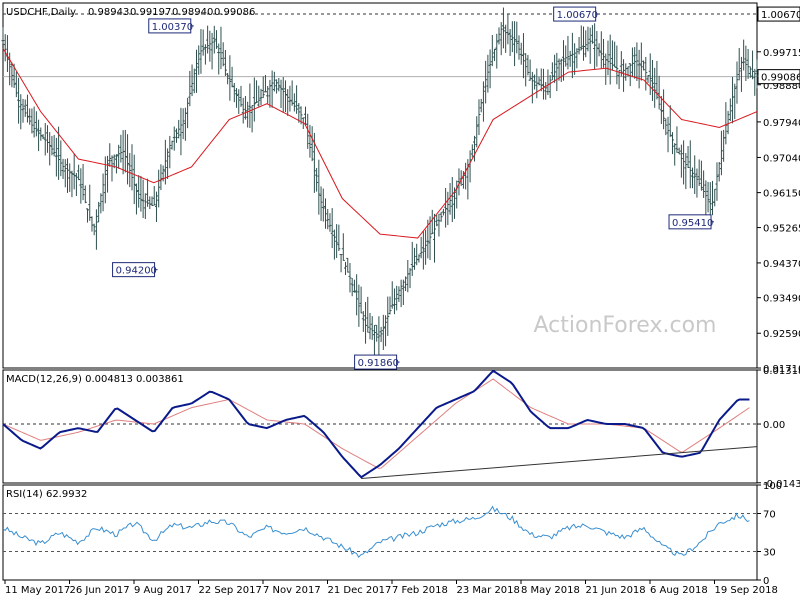 Image resolution: width=800 pixels, height=600 pixels. I want to click on macd-title: MACD(12,26,9) 0.004813 0.003861, so click(95, 379).